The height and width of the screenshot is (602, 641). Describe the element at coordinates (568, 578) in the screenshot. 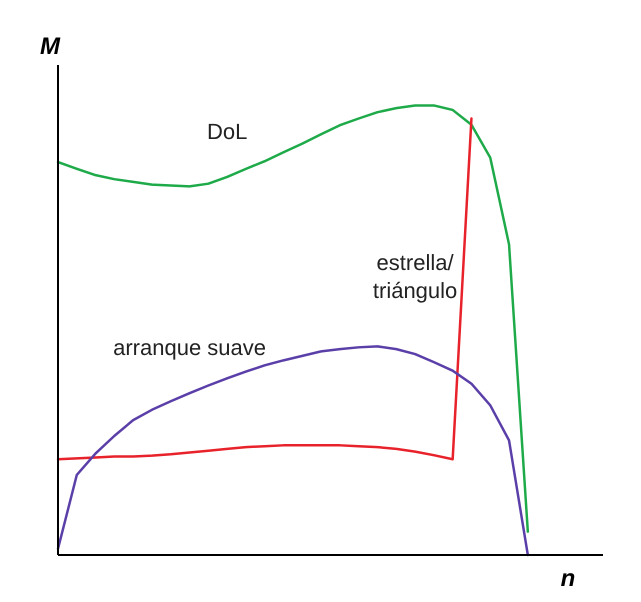

I see `x-axis-title: n` at that location.